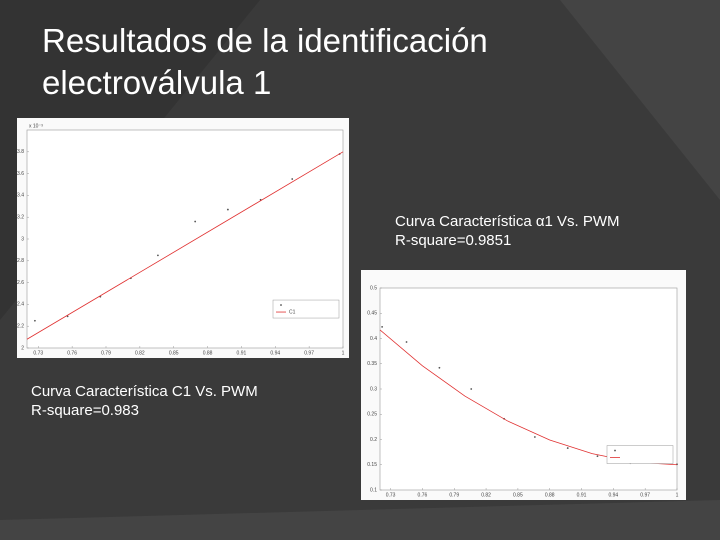 This screenshot has width=720, height=540. What do you see at coordinates (373, 339) in the screenshot?
I see `y-tick-label: 0.4` at bounding box center [373, 339].